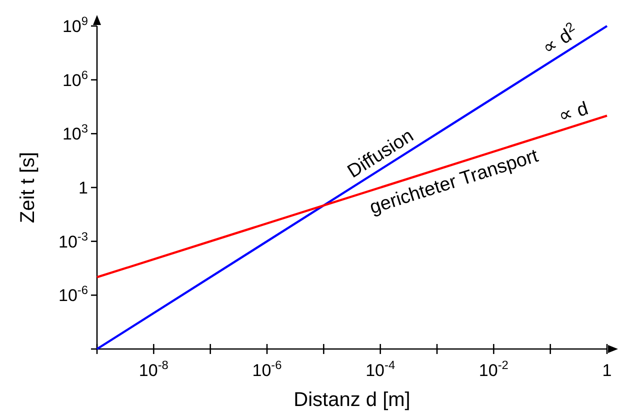  What do you see at coordinates (73, 240) in the screenshot?
I see `y-tick-label: 10$^{-3}$` at bounding box center [73, 240].